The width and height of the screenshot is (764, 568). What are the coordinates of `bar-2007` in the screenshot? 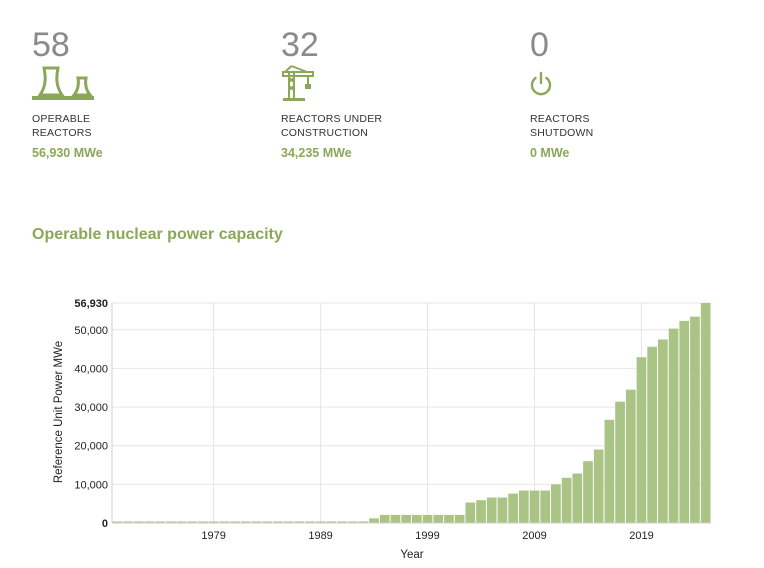 It's located at (513, 508).